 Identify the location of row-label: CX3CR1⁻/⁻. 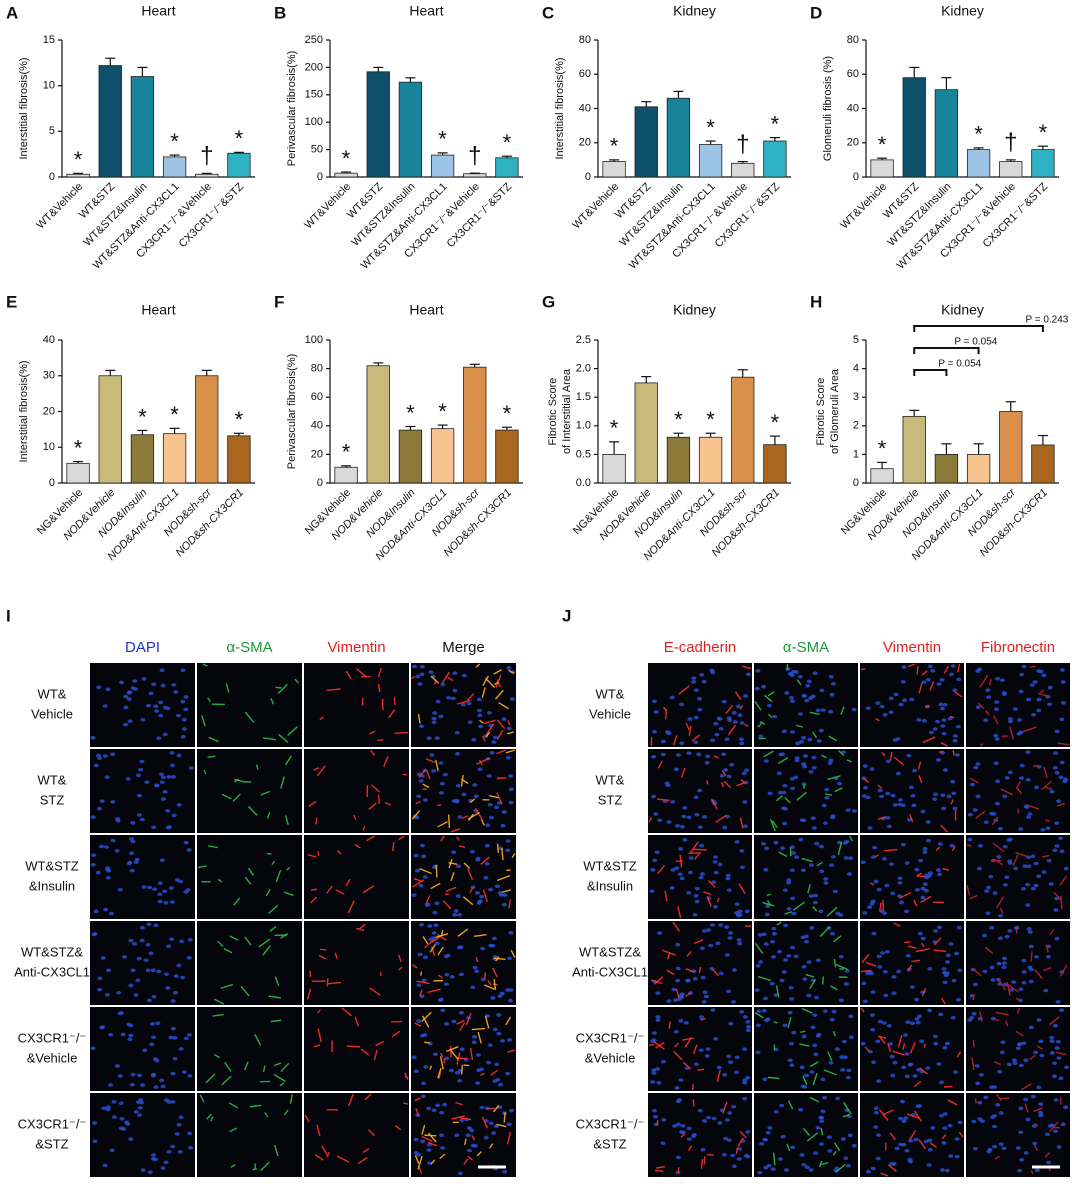
(52, 1037).